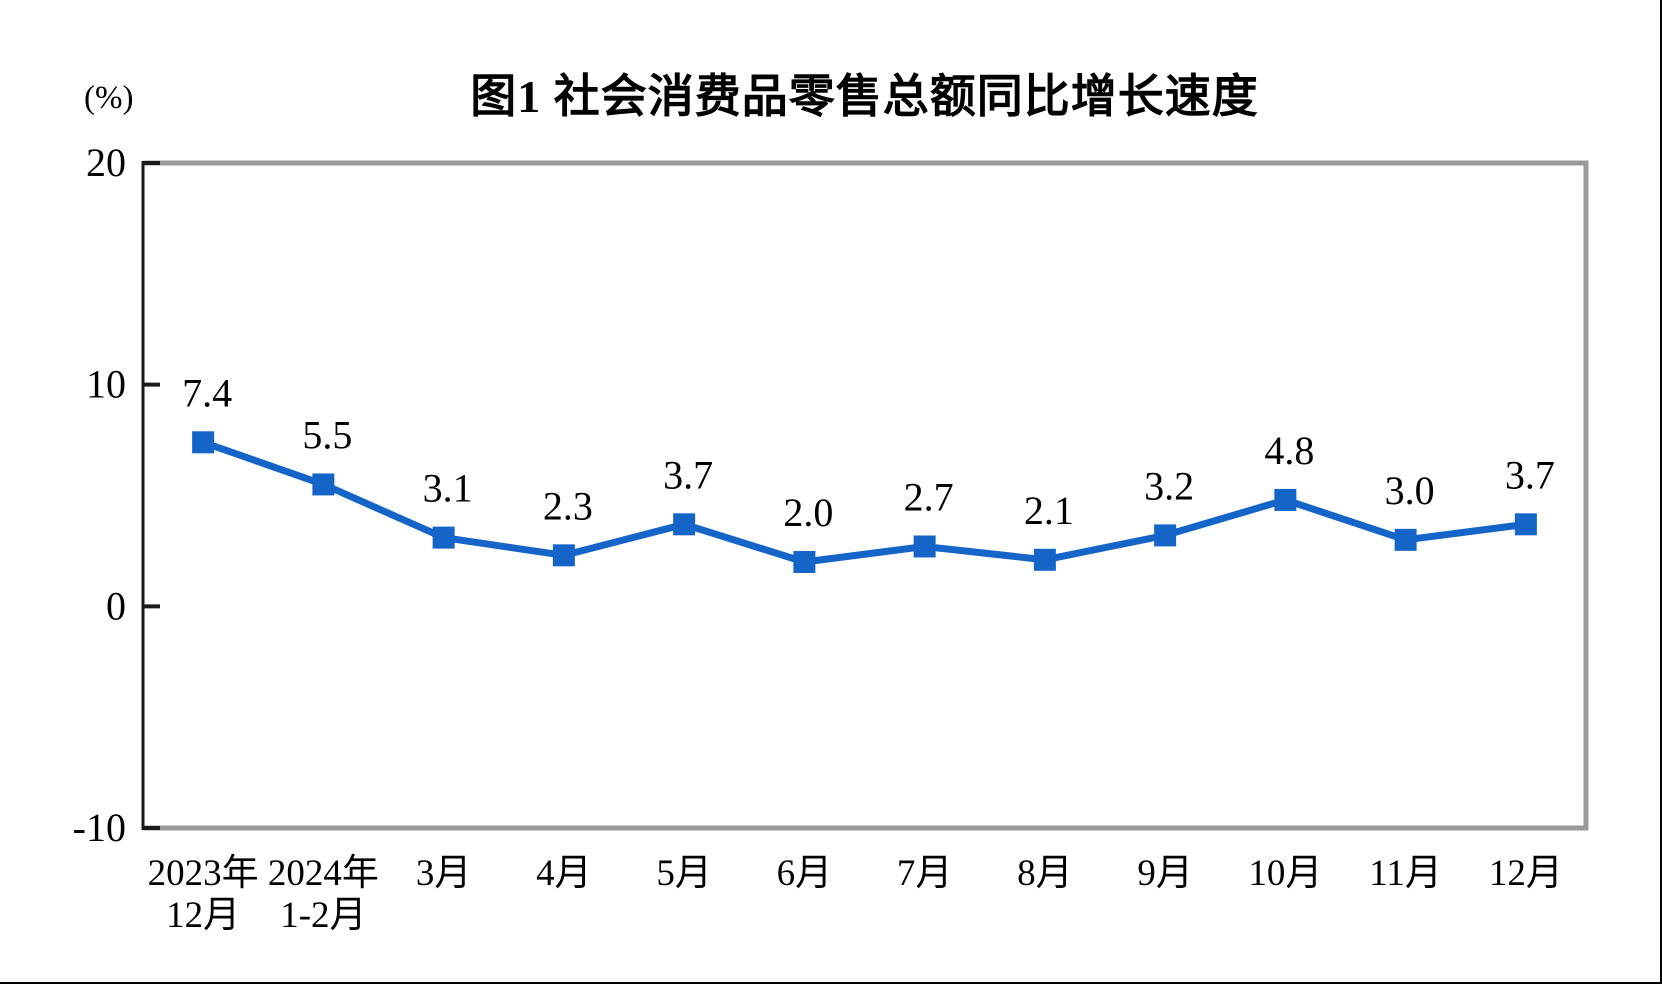  Describe the element at coordinates (116, 605) in the screenshot. I see `y-axis-tick-label: 0` at that location.